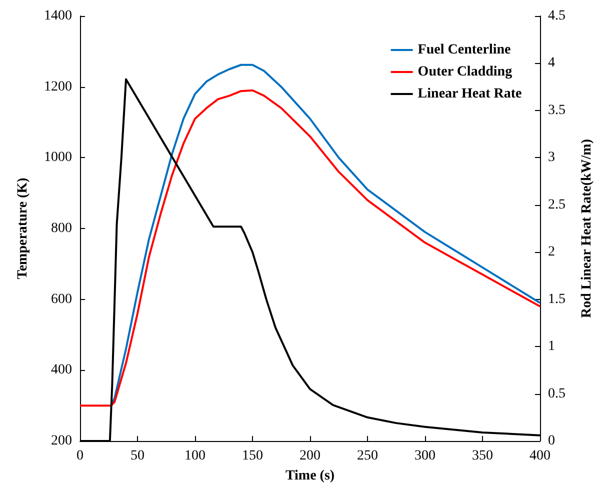 The image size is (610, 496). Describe the element at coordinates (587, 228) in the screenshot. I see `y2-axis-title: Rod Linear Heat Rate(kW/m)` at that location.